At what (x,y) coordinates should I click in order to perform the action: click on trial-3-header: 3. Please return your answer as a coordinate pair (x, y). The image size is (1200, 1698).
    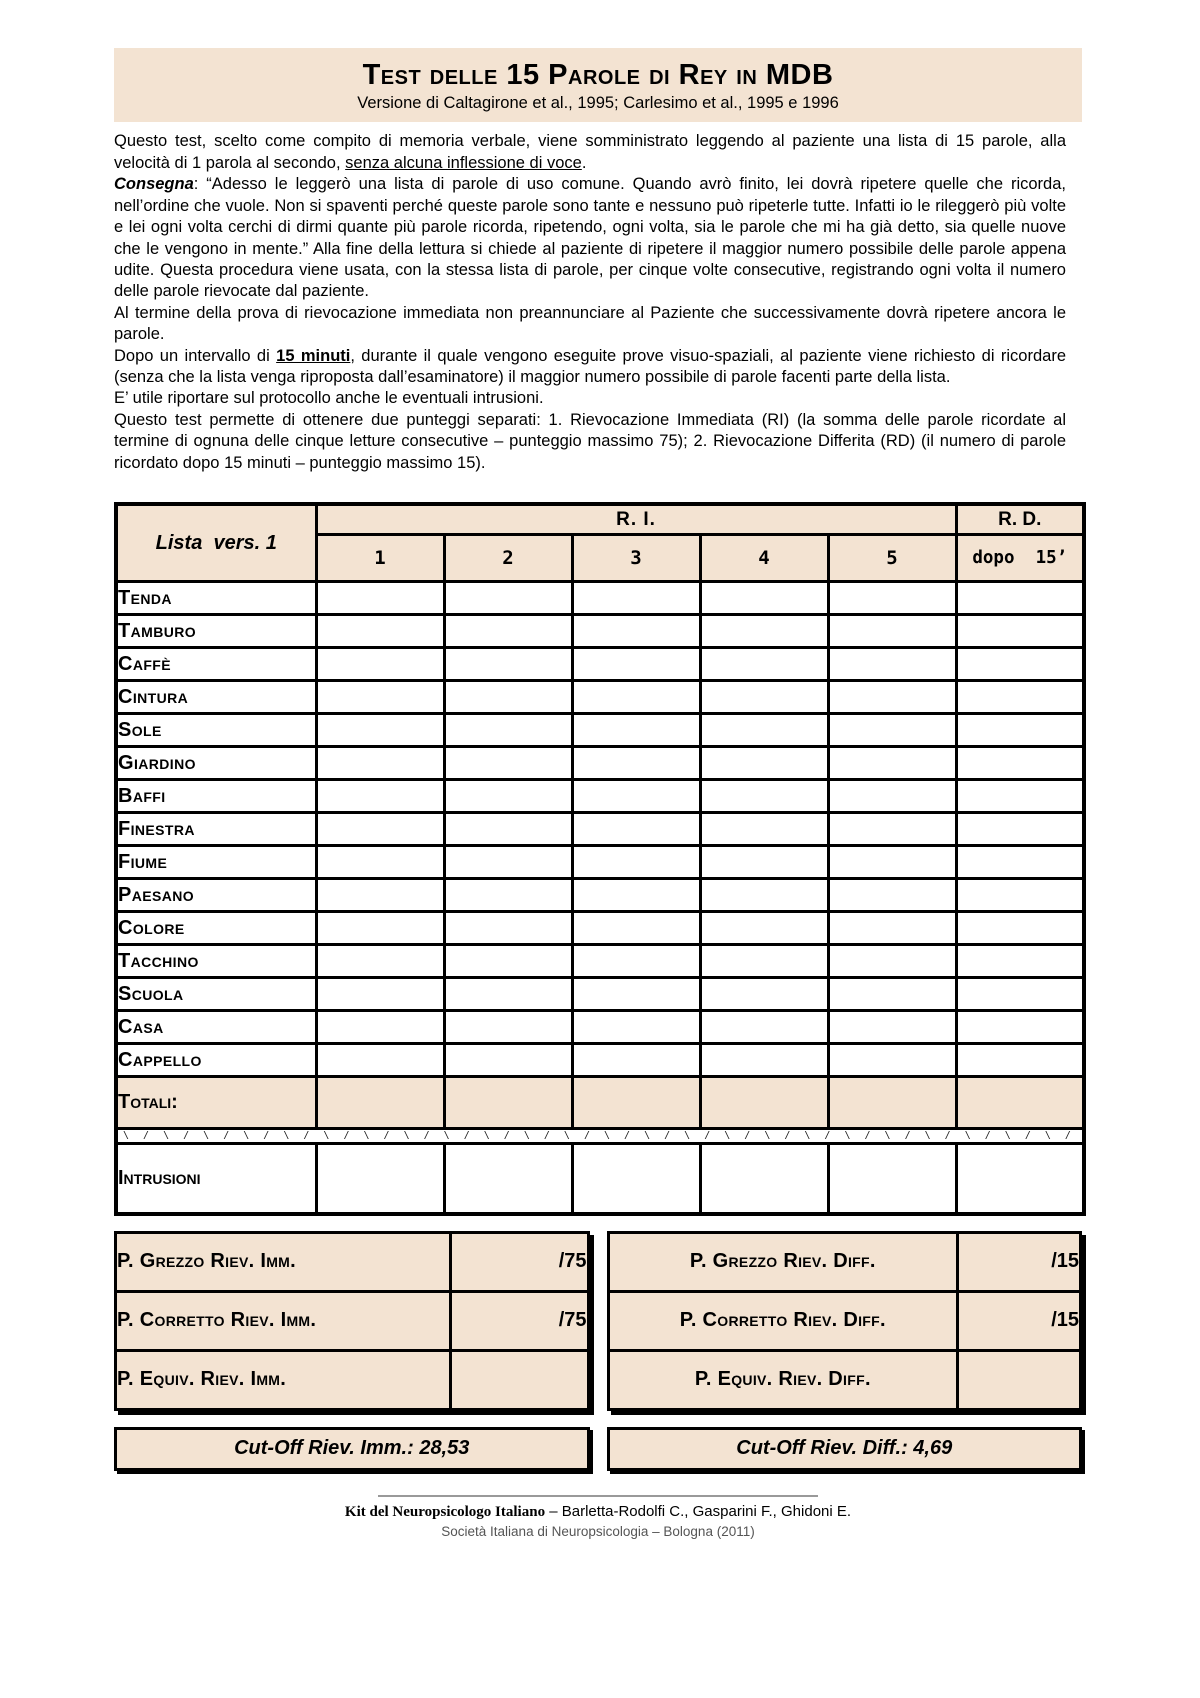
    Looking at the image, I should click on (636, 558).